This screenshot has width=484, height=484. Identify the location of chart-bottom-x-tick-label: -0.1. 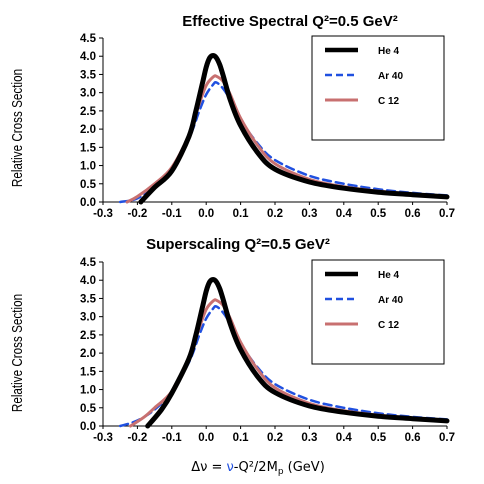
(172, 438).